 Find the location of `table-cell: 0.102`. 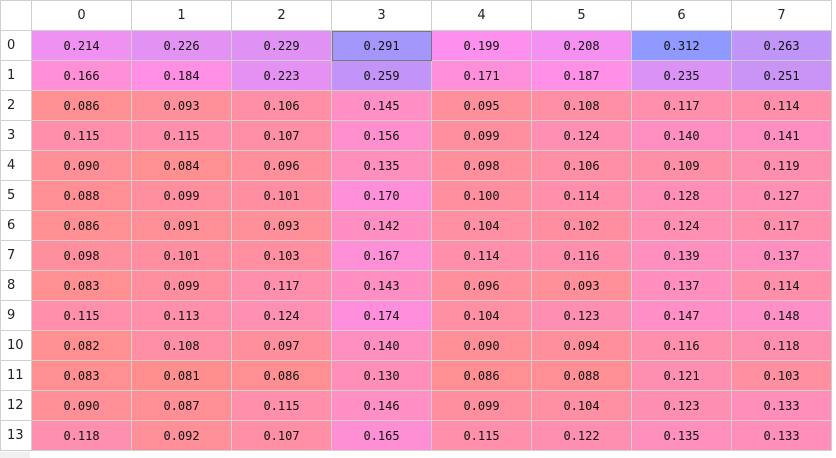

table-cell: 0.102 is located at coordinates (581, 225).